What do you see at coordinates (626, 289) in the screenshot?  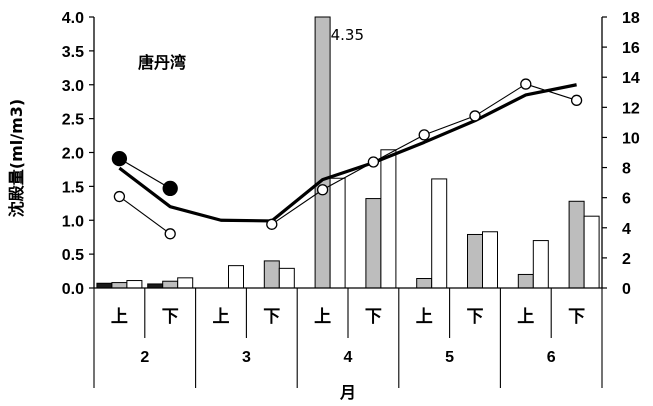 I see `y2-tick-label-0: 0` at bounding box center [626, 289].